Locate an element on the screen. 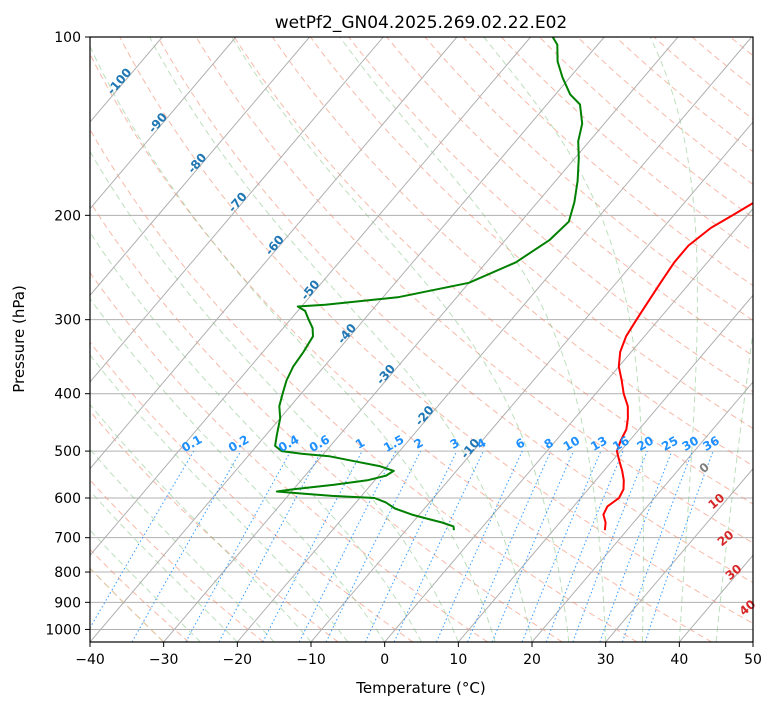 This screenshot has height=708, width=775. y-tick-label: 300 is located at coordinates (67, 321).